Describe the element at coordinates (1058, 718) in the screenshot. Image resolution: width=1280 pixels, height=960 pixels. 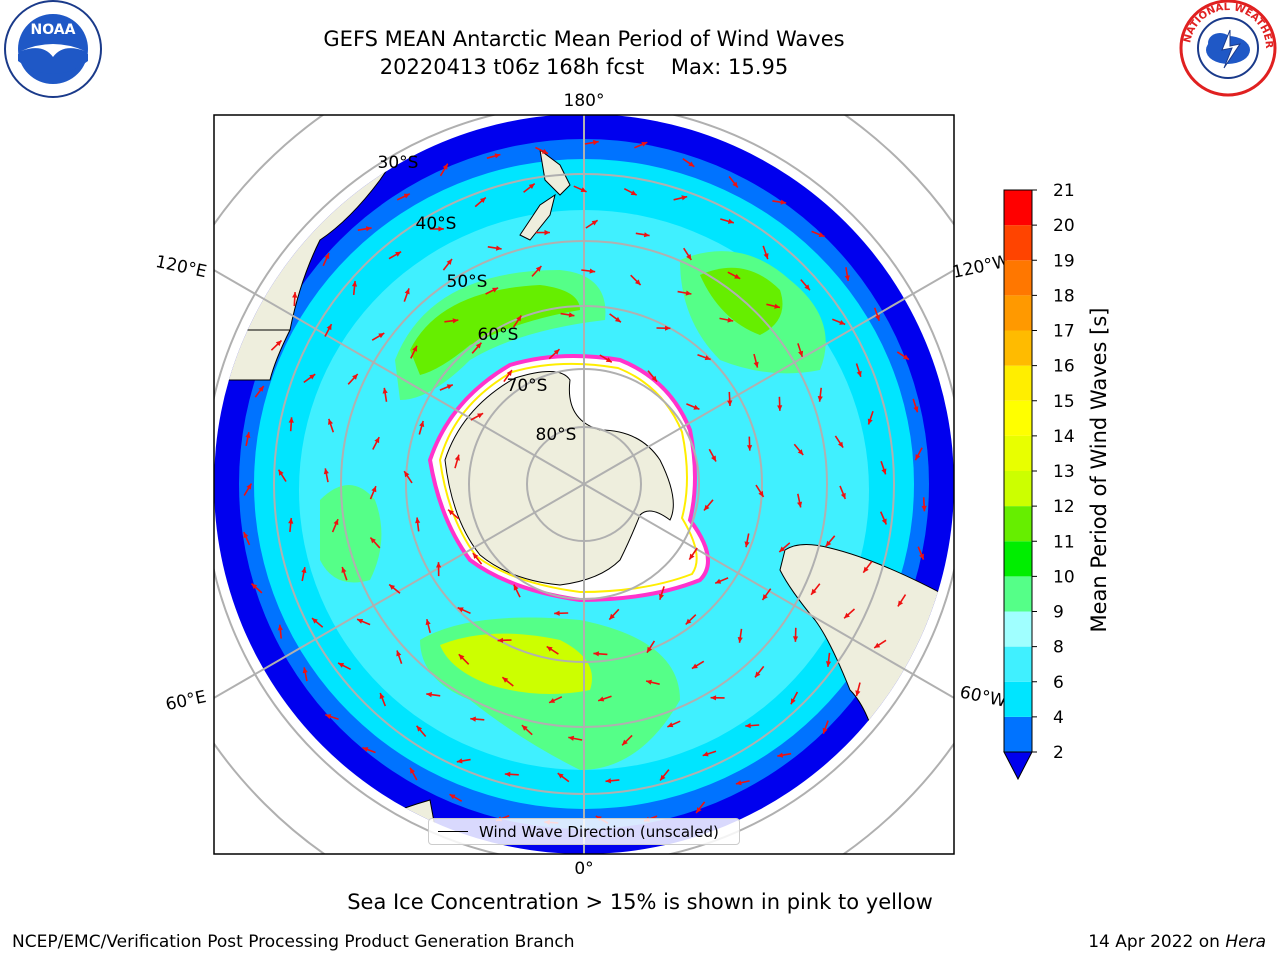
I see `colorbar-tick-label: 4` at that location.